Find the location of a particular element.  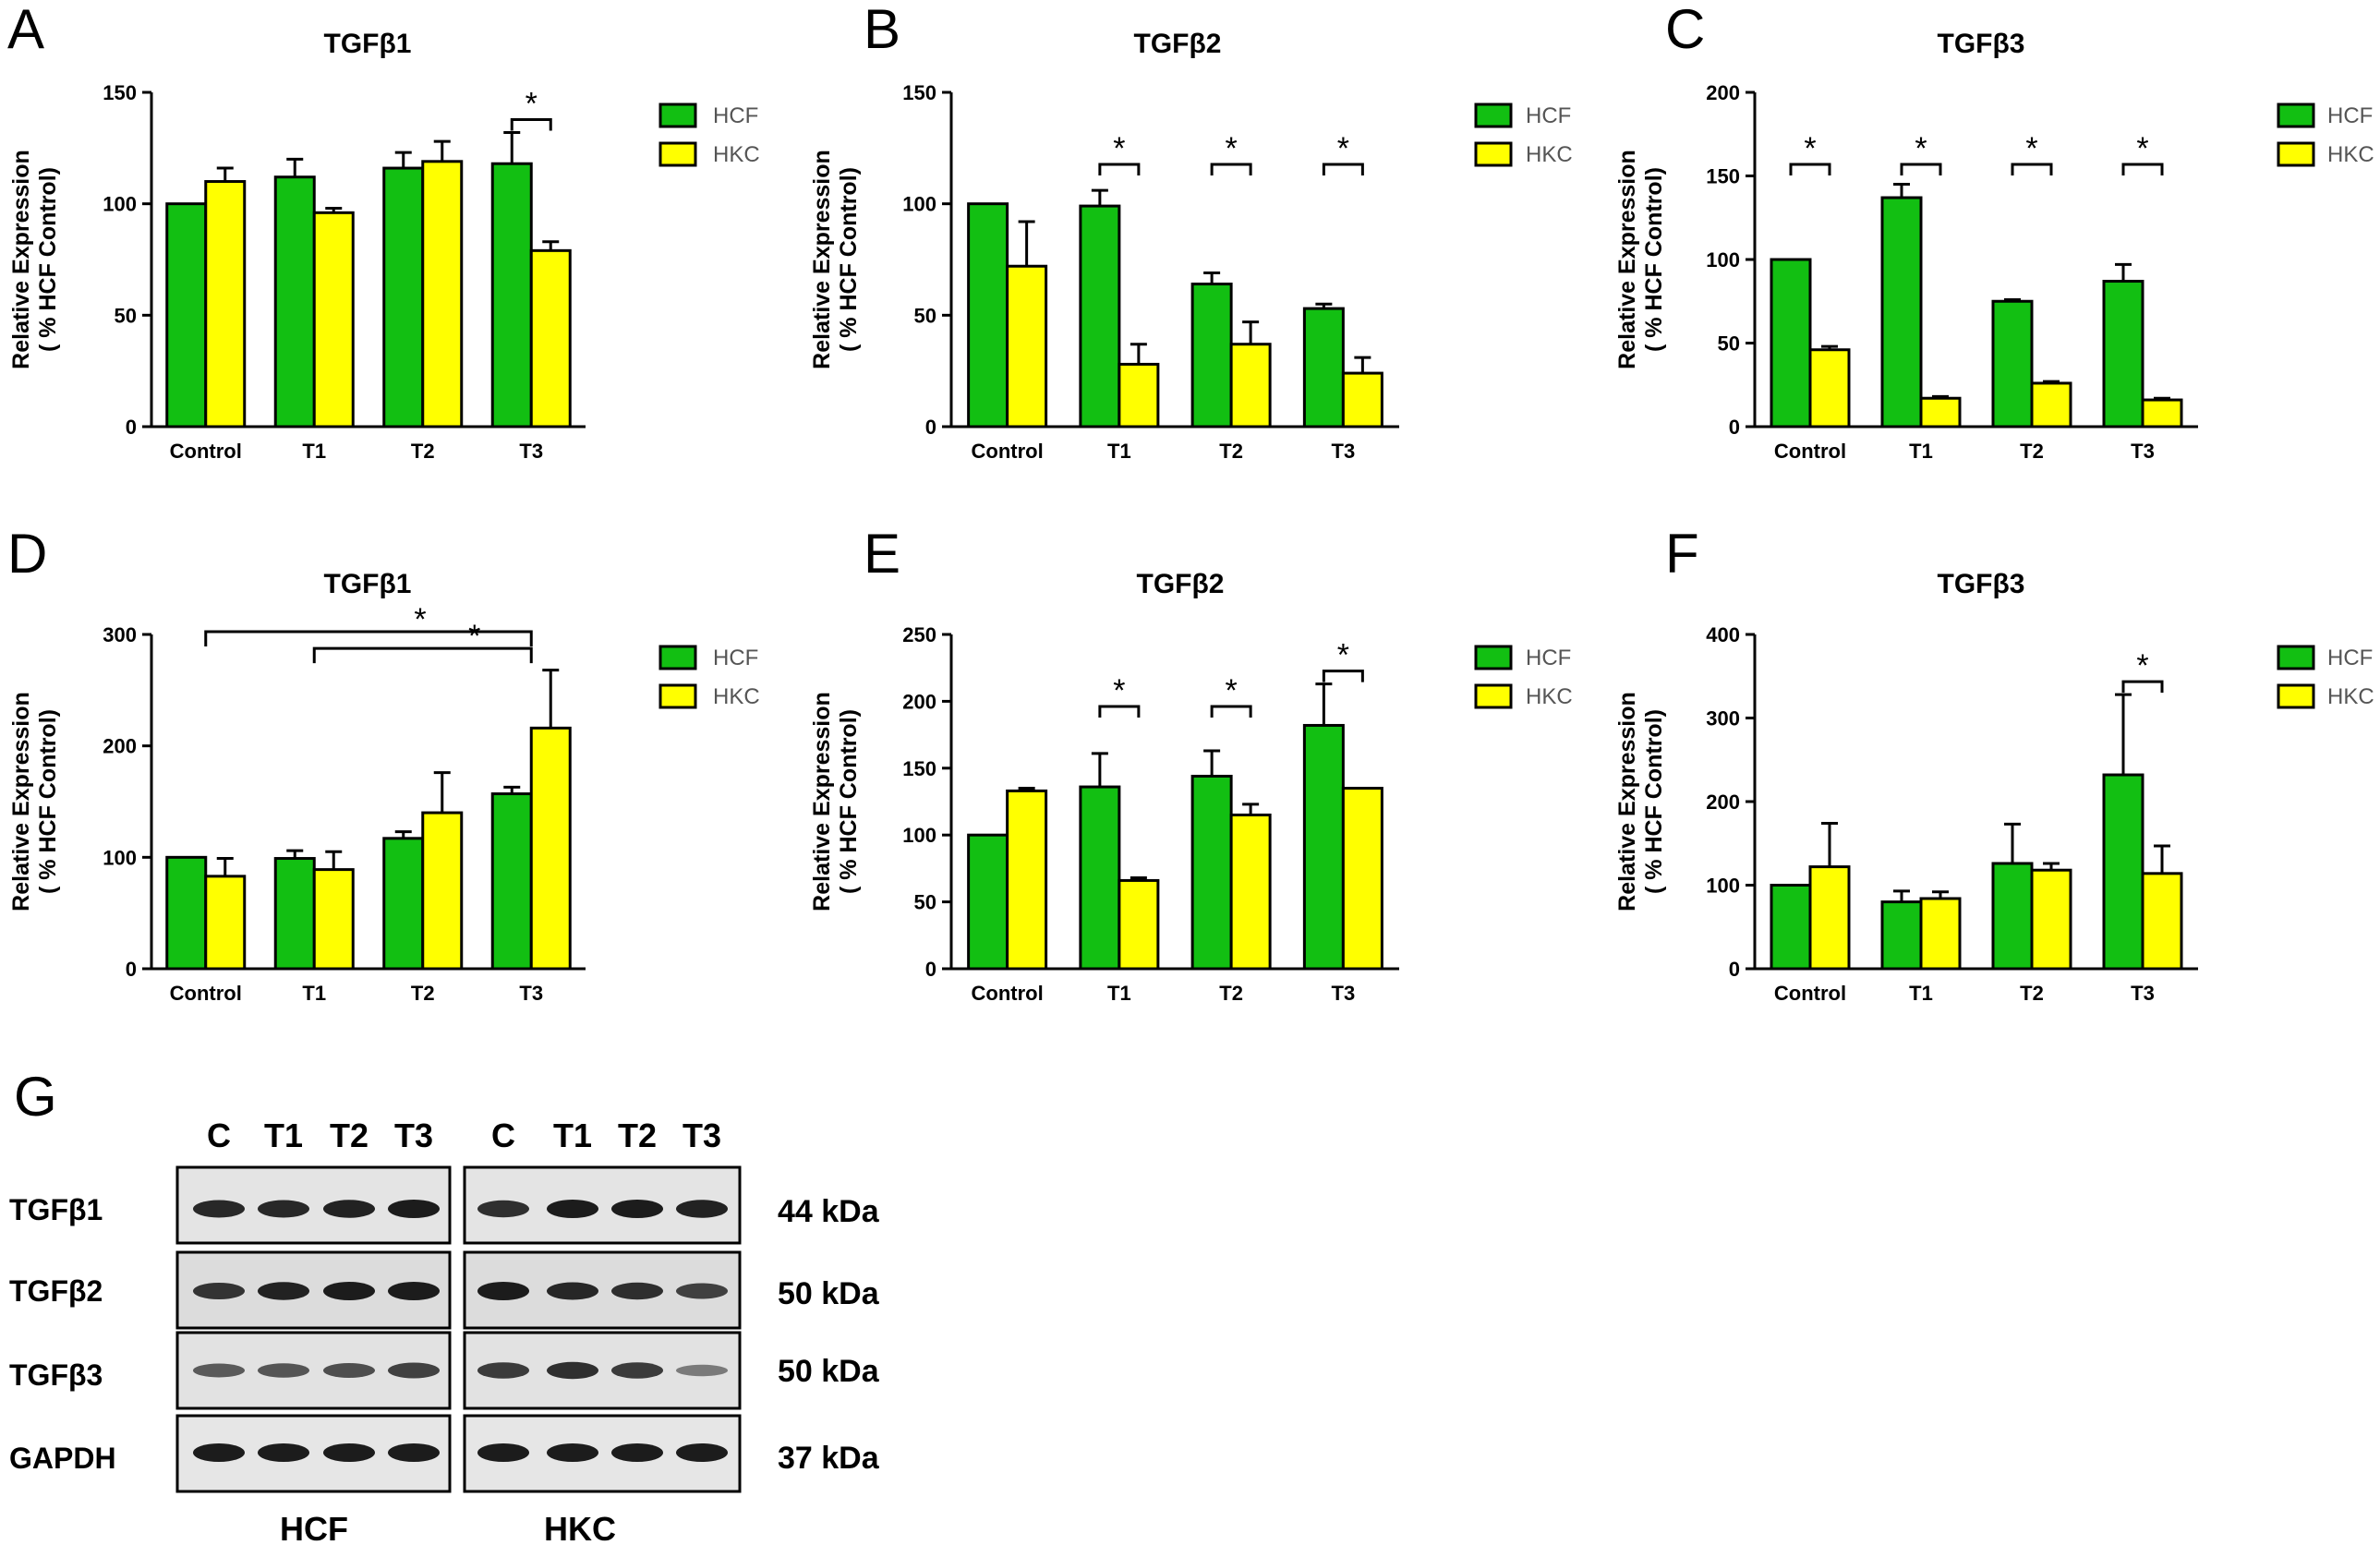

y-tick-label: 150 is located at coordinates (120, 92).